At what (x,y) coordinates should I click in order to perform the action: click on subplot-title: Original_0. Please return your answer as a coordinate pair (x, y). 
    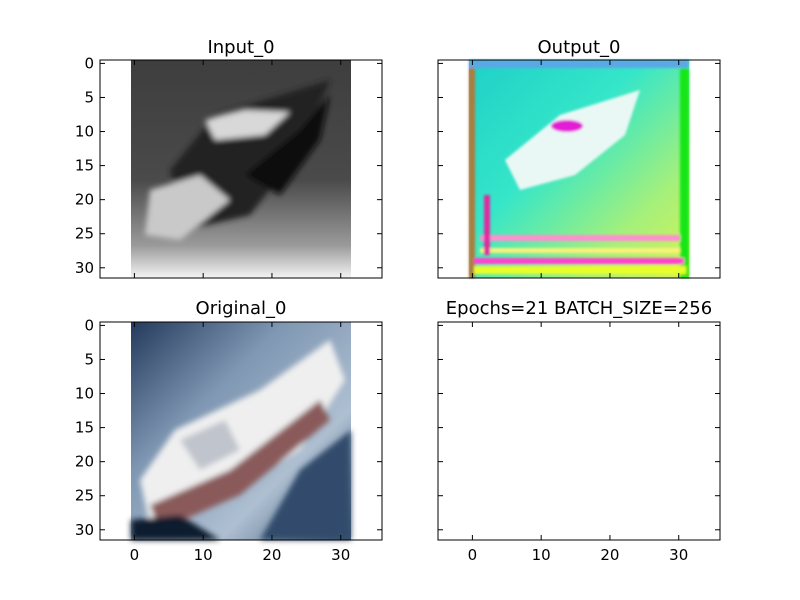
    Looking at the image, I should click on (241, 308).